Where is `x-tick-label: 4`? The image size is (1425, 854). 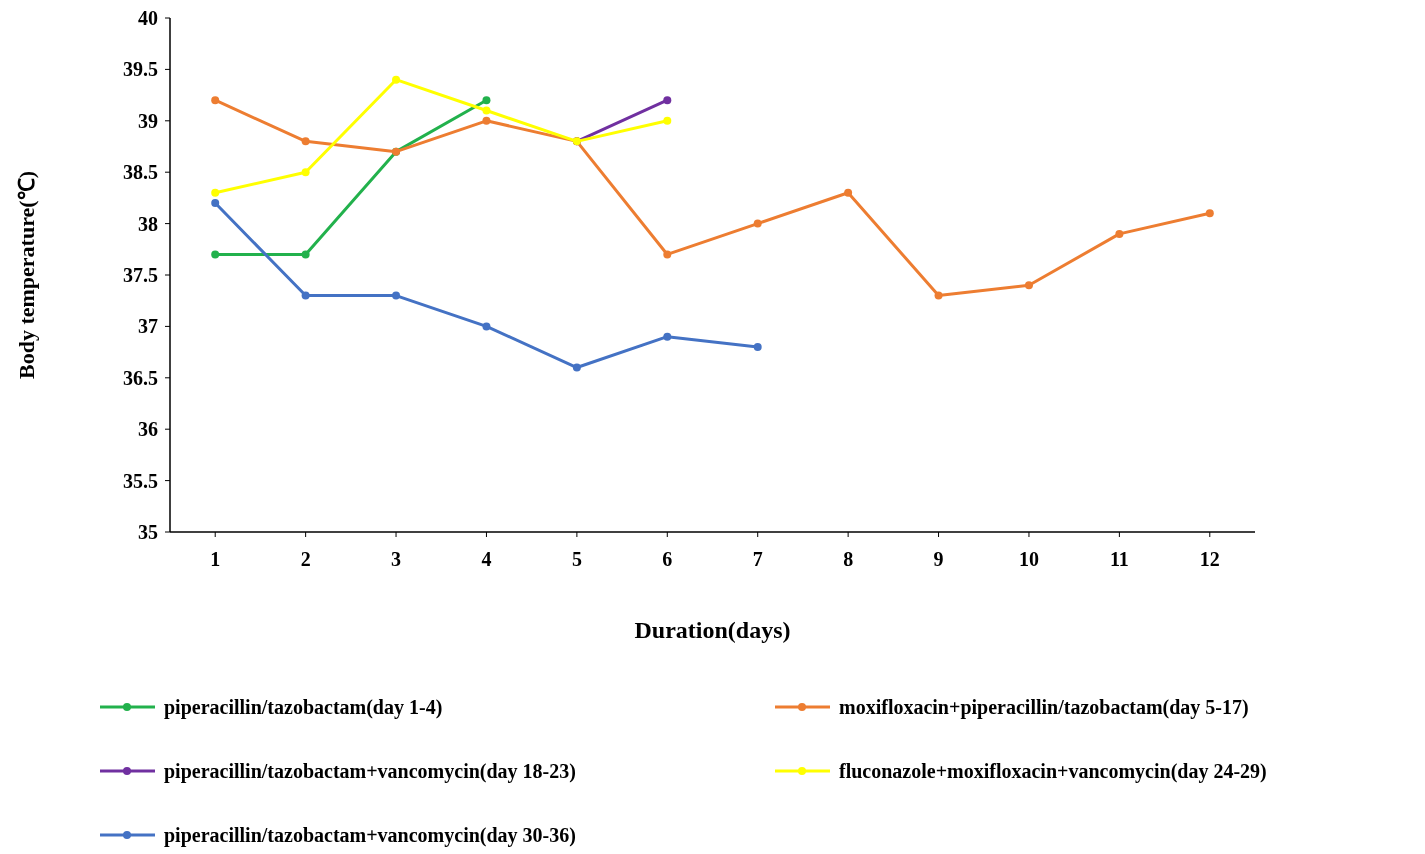
x-tick-label: 4 is located at coordinates (486, 559).